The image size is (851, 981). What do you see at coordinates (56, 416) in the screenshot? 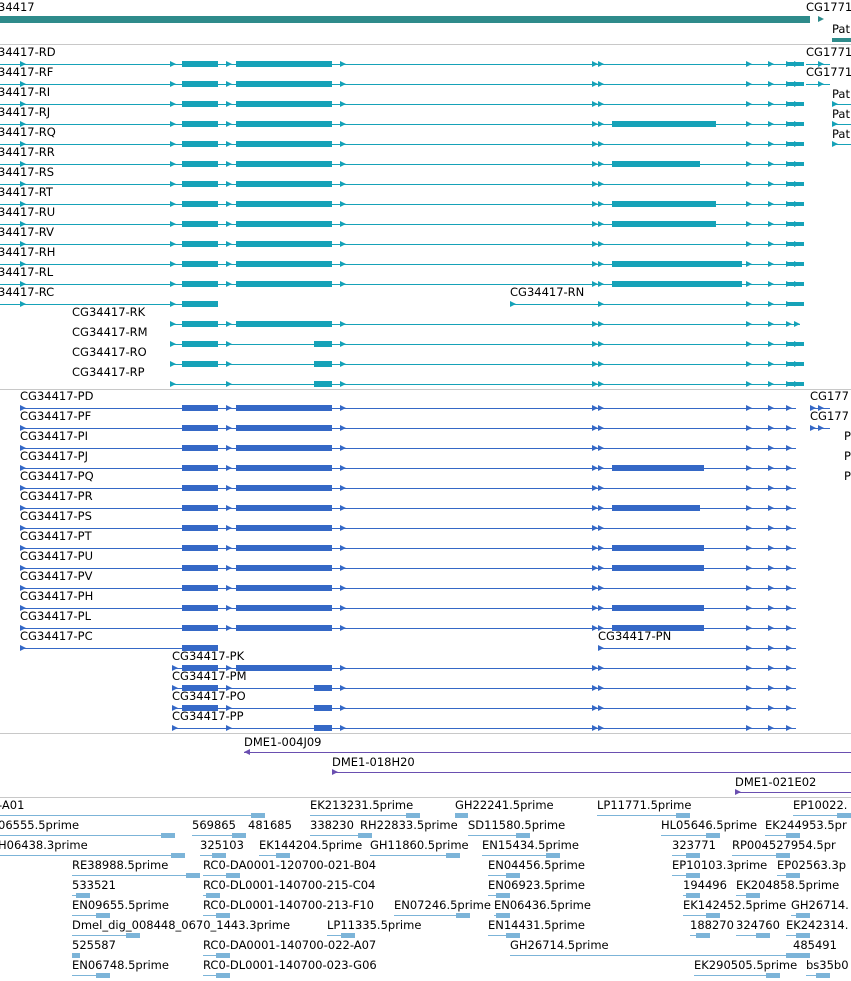
I see `cds-label: CG34417-PF` at bounding box center [56, 416].